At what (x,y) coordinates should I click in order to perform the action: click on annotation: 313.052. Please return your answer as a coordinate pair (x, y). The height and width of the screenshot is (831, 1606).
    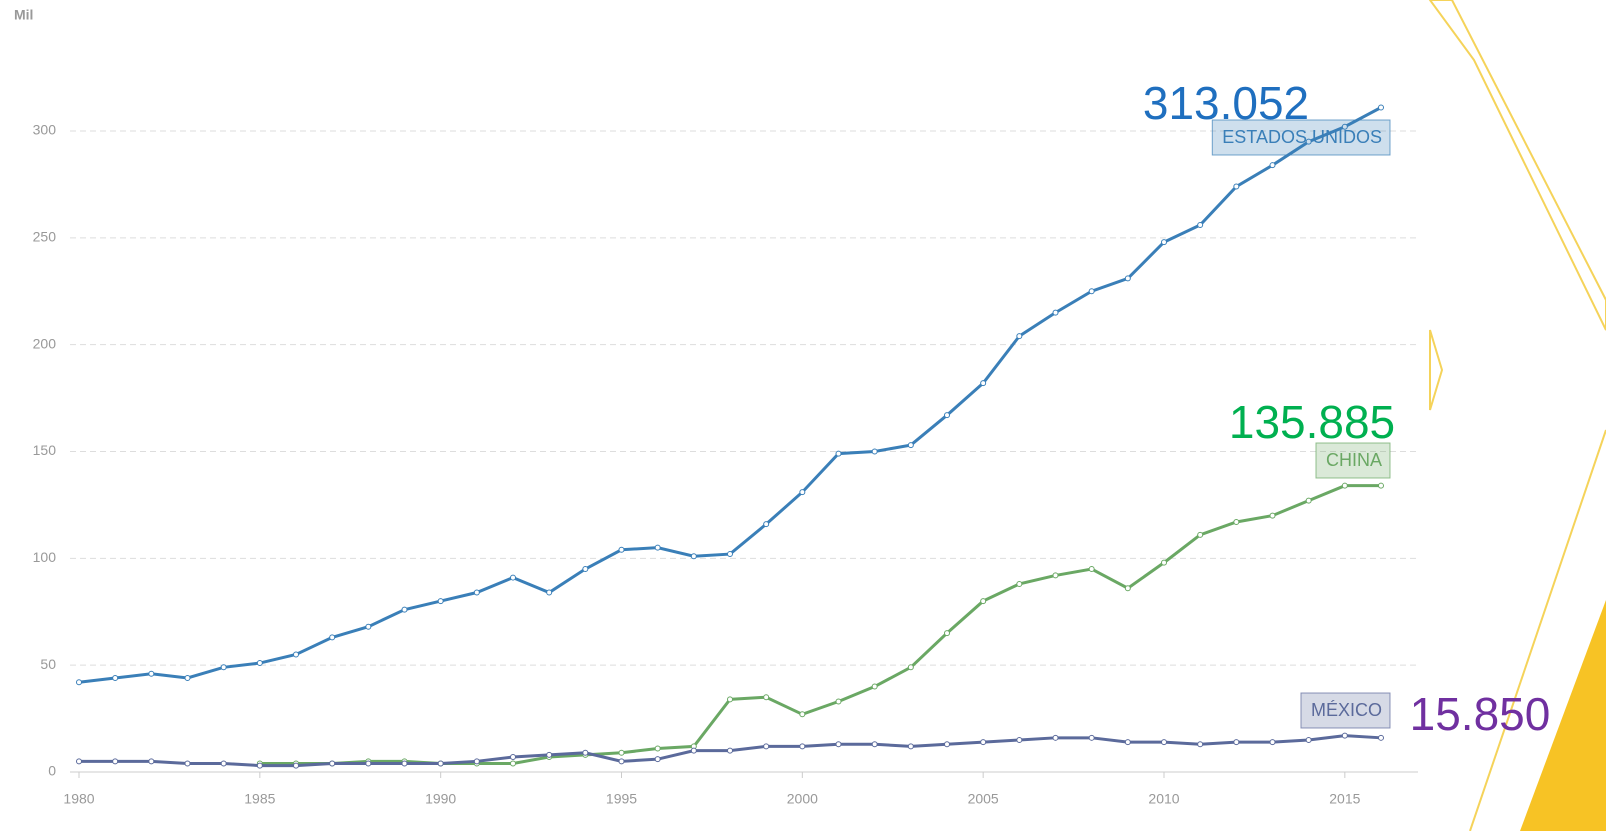
    Looking at the image, I should click on (1226, 103).